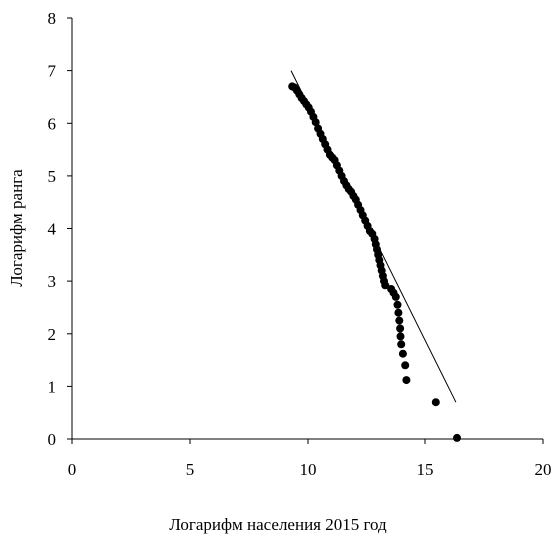 The width and height of the screenshot is (556, 547). I want to click on x-tick-label: 0, so click(72, 469).